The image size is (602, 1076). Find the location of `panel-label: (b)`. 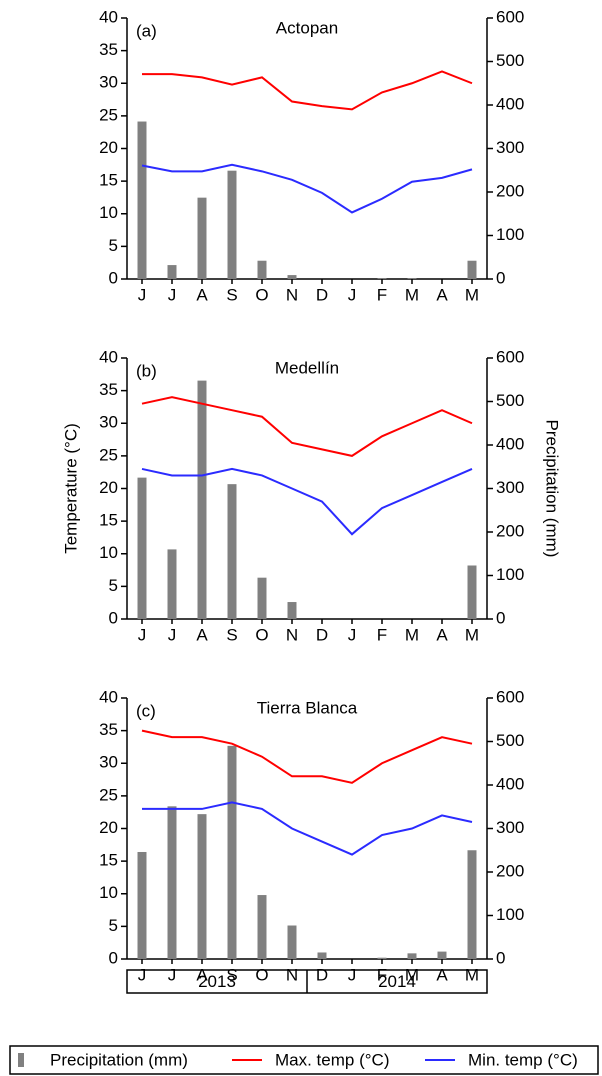

panel-label: (b) is located at coordinates (146, 370).